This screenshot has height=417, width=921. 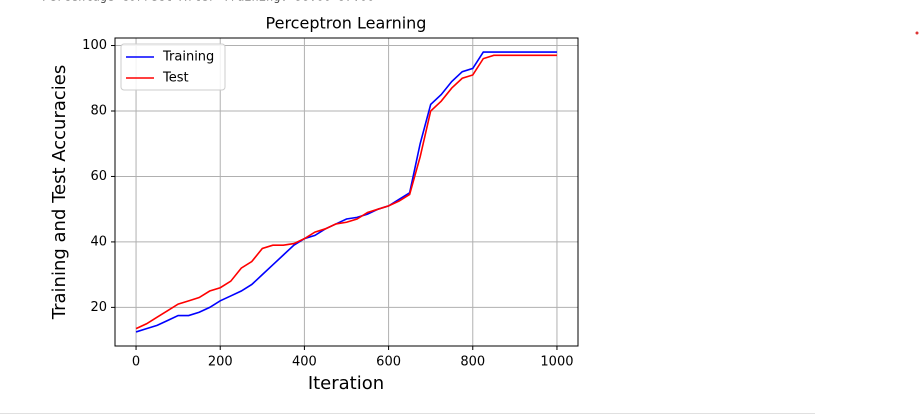 I want to click on y-tick-label: 60, so click(x=98, y=176).